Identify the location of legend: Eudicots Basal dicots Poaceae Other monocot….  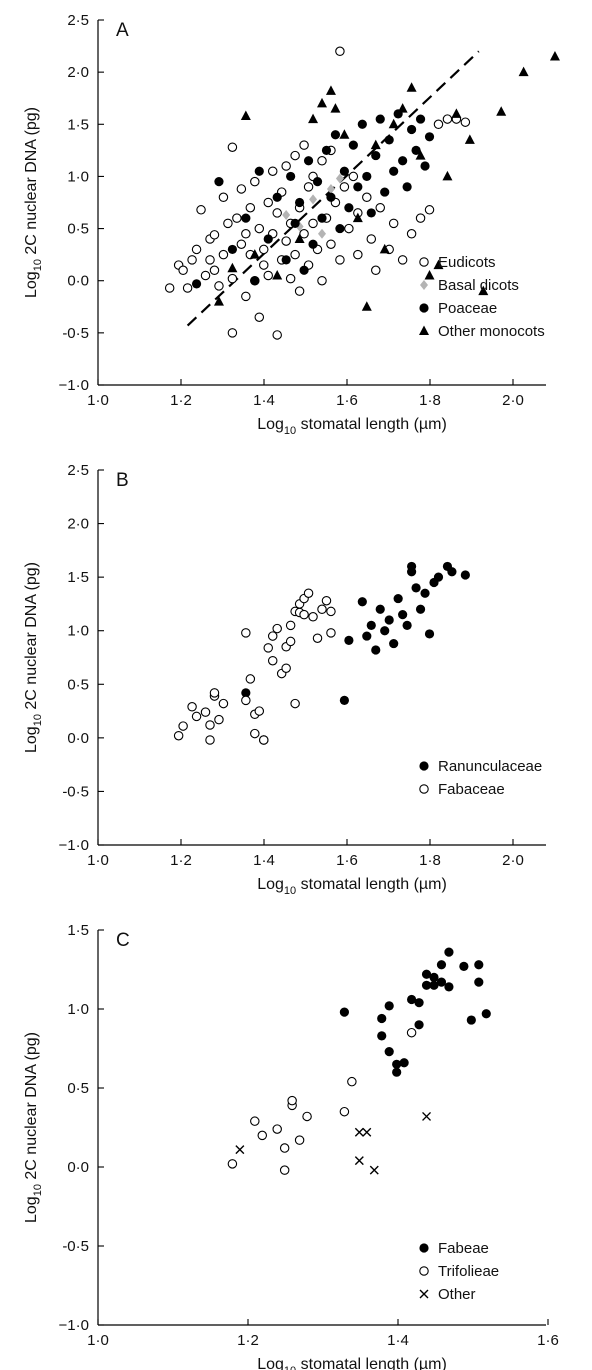
(482, 297).